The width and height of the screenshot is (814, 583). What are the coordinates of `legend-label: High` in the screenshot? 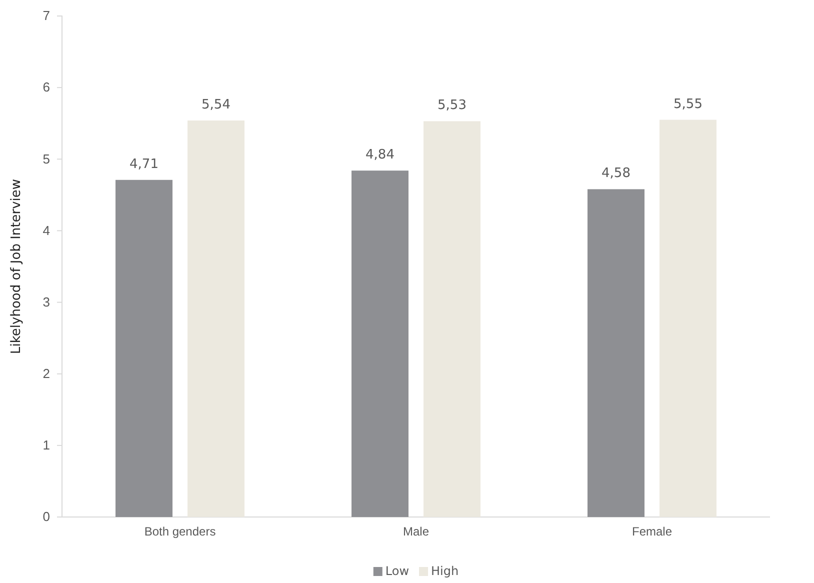 It's located at (445, 571).